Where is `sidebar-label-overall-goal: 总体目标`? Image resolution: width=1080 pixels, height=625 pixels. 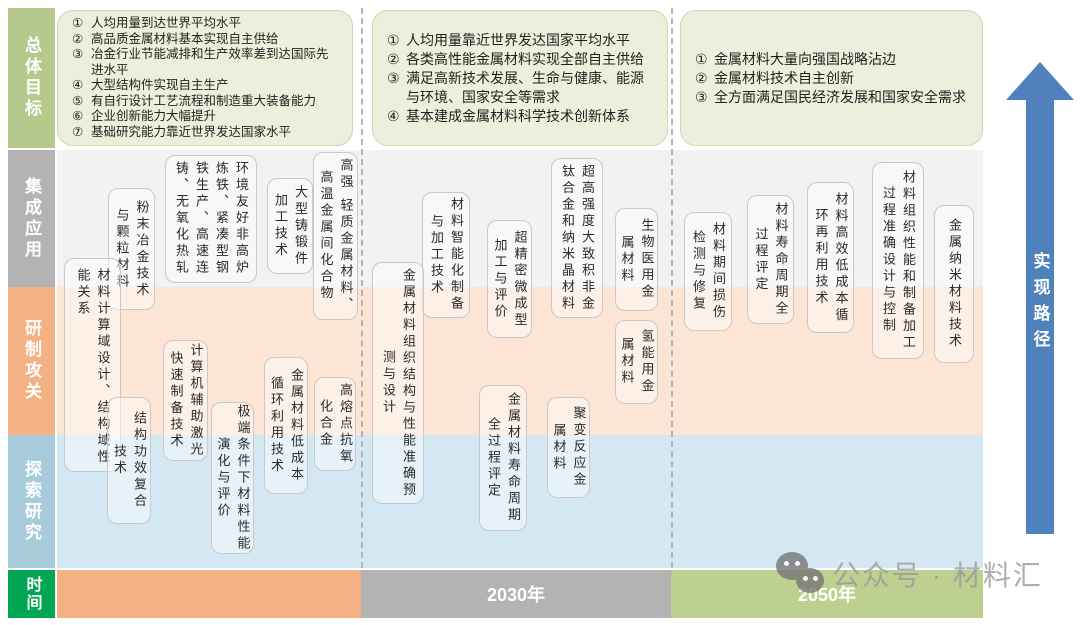 sidebar-label-overall-goal: 总体目标 is located at coordinates (31, 78).